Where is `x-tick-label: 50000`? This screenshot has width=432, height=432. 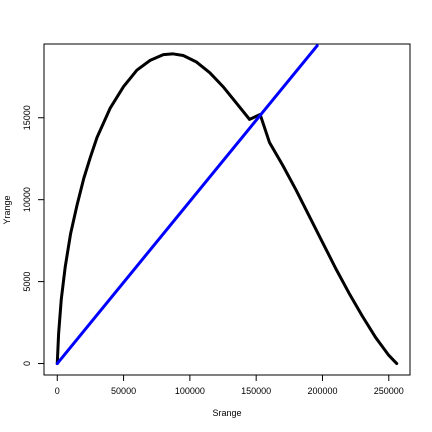 x-tick-label: 50000 is located at coordinates (123, 391).